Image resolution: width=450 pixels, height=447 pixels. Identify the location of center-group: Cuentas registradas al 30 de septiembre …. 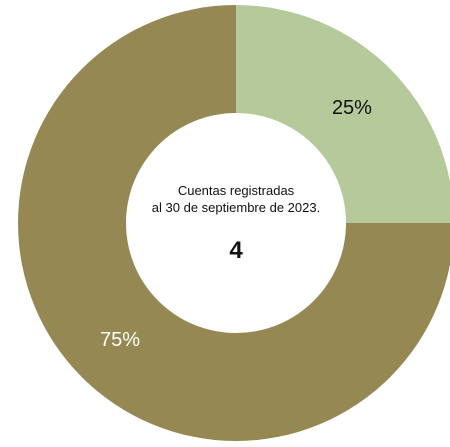
(236, 223).